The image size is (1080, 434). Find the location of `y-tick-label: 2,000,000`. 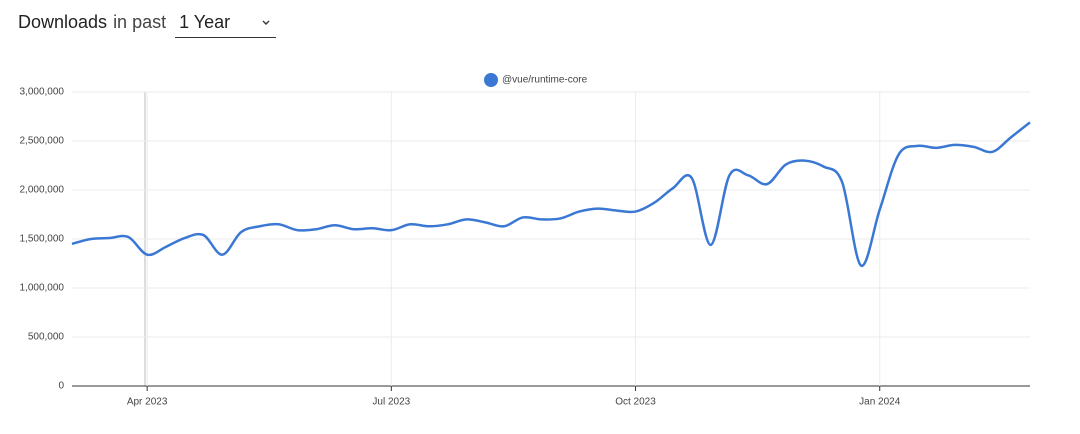

y-tick-label: 2,000,000 is located at coordinates (42, 190).